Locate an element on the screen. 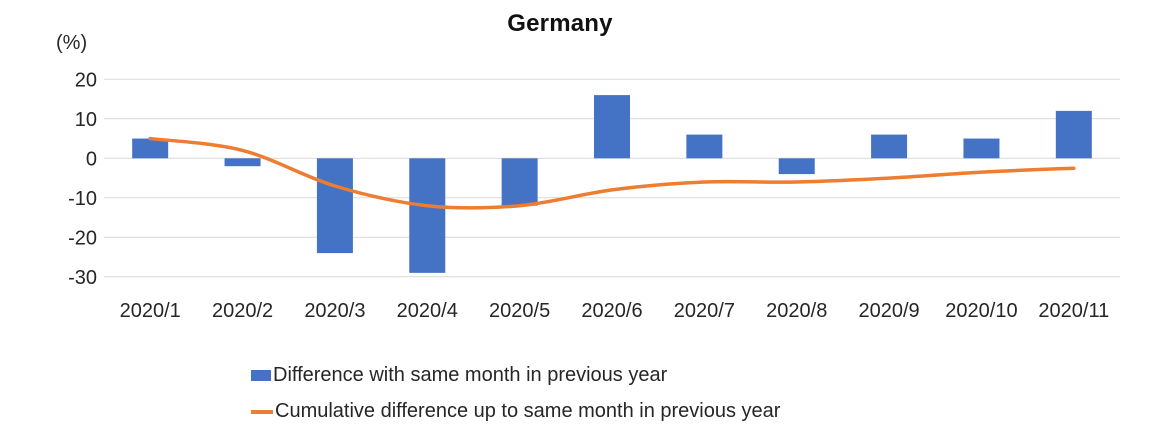 The width and height of the screenshot is (1152, 442). chart-title: Germany is located at coordinates (560, 23).